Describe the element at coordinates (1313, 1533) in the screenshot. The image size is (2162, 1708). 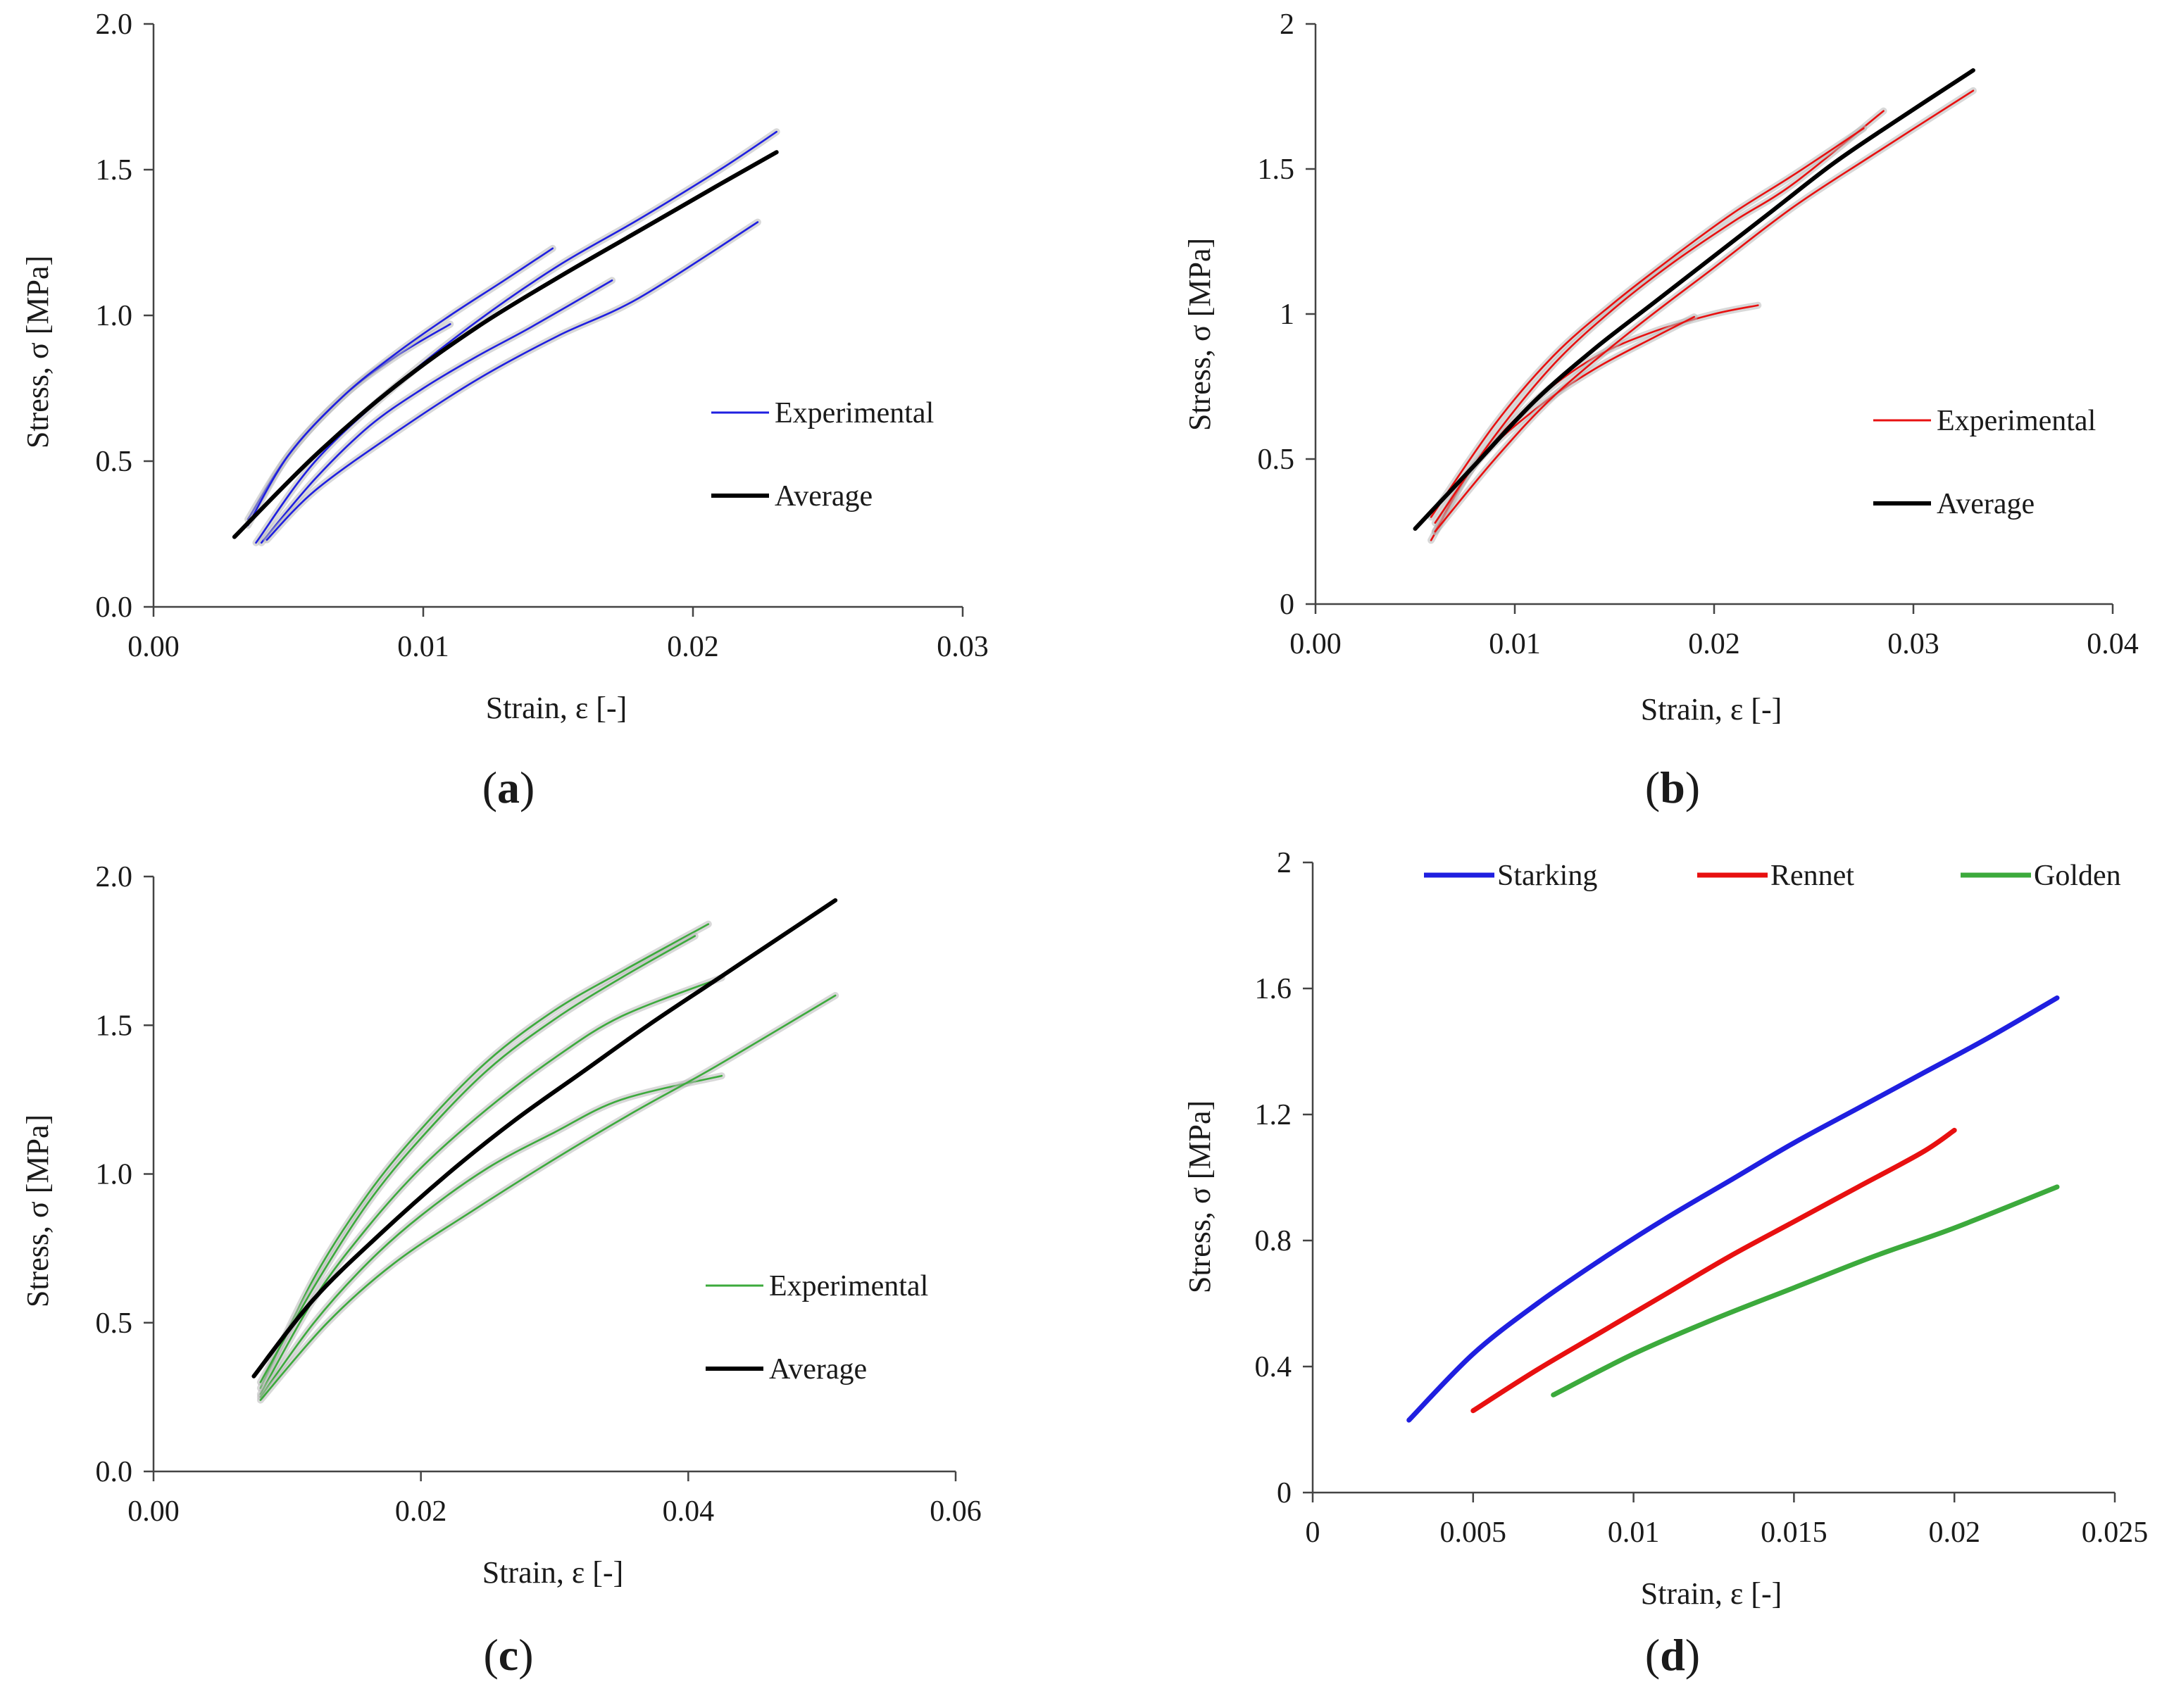
I see `x-tick-label: 0` at that location.